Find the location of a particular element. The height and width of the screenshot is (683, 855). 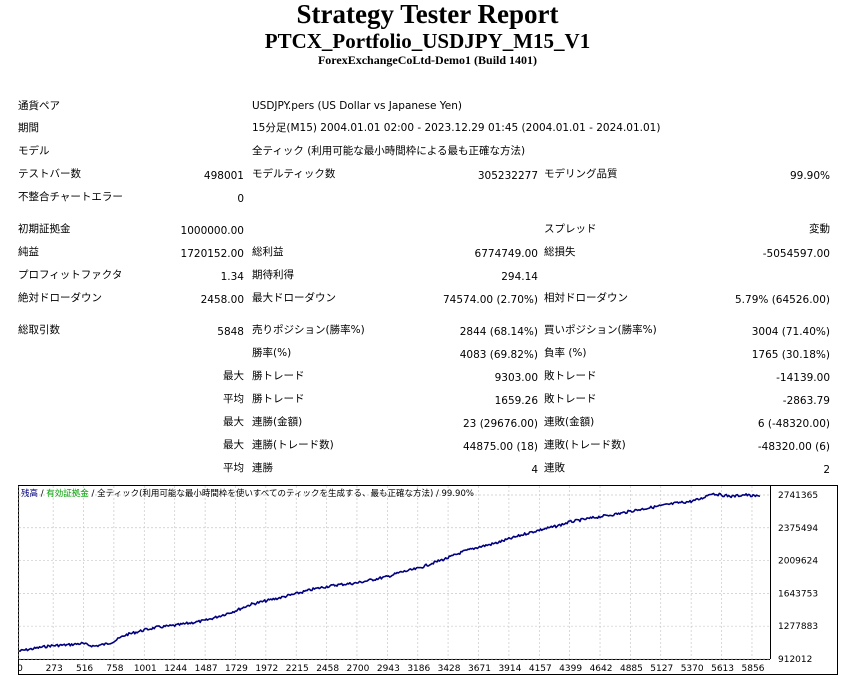

stat-value-5-3: 変動 is located at coordinates (819, 229).